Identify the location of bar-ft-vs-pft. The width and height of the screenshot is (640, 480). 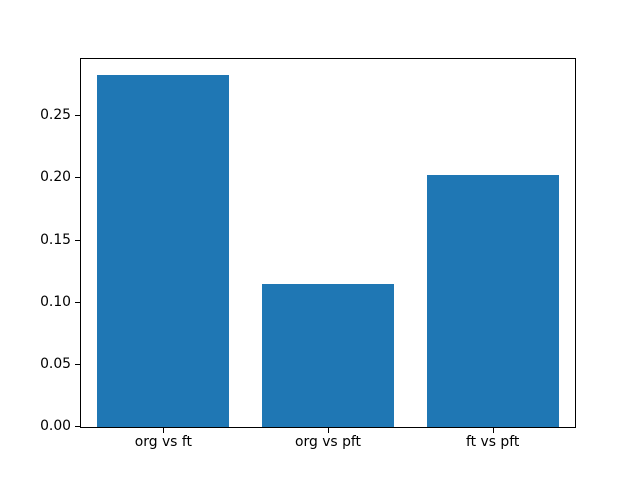
(492, 300).